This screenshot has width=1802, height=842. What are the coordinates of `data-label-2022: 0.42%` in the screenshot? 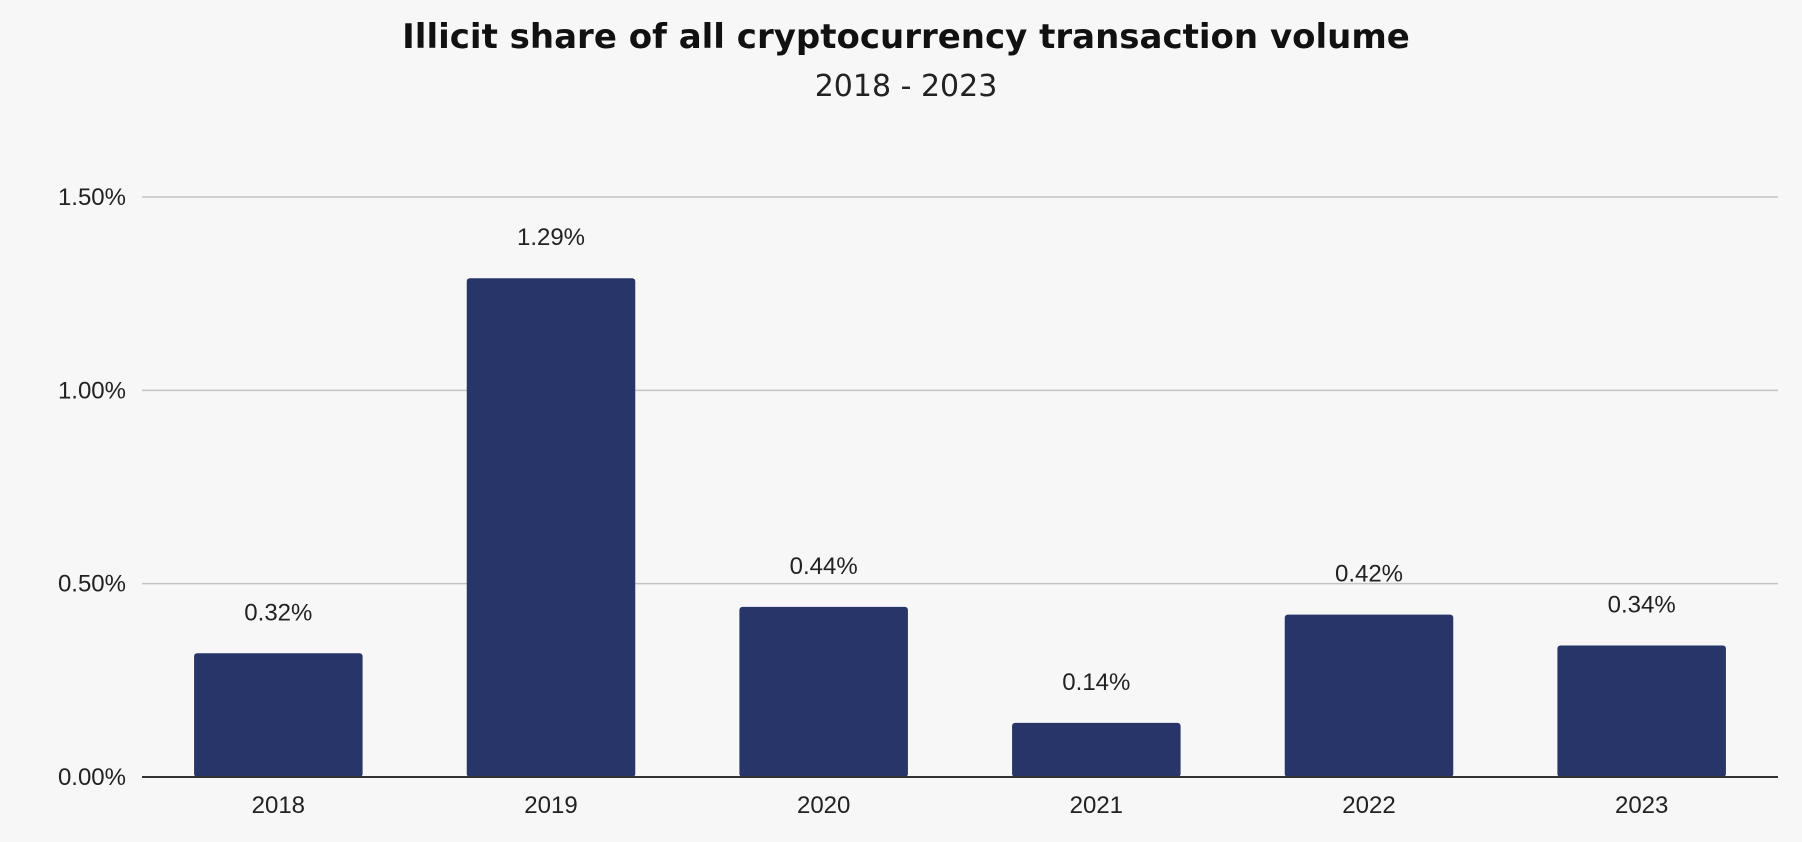 It's located at (1369, 574).